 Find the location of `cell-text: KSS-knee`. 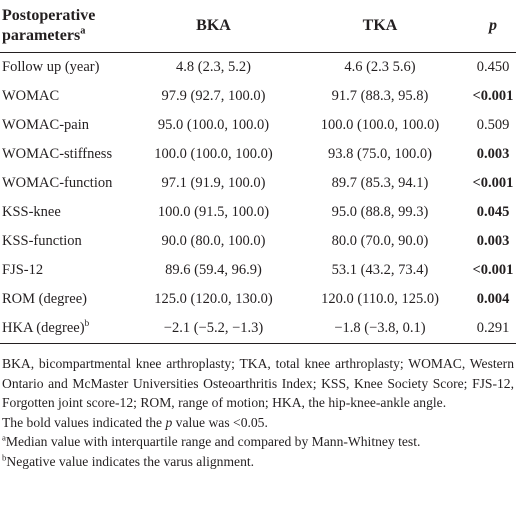

cell-text: KSS-knee is located at coordinates (31, 212).